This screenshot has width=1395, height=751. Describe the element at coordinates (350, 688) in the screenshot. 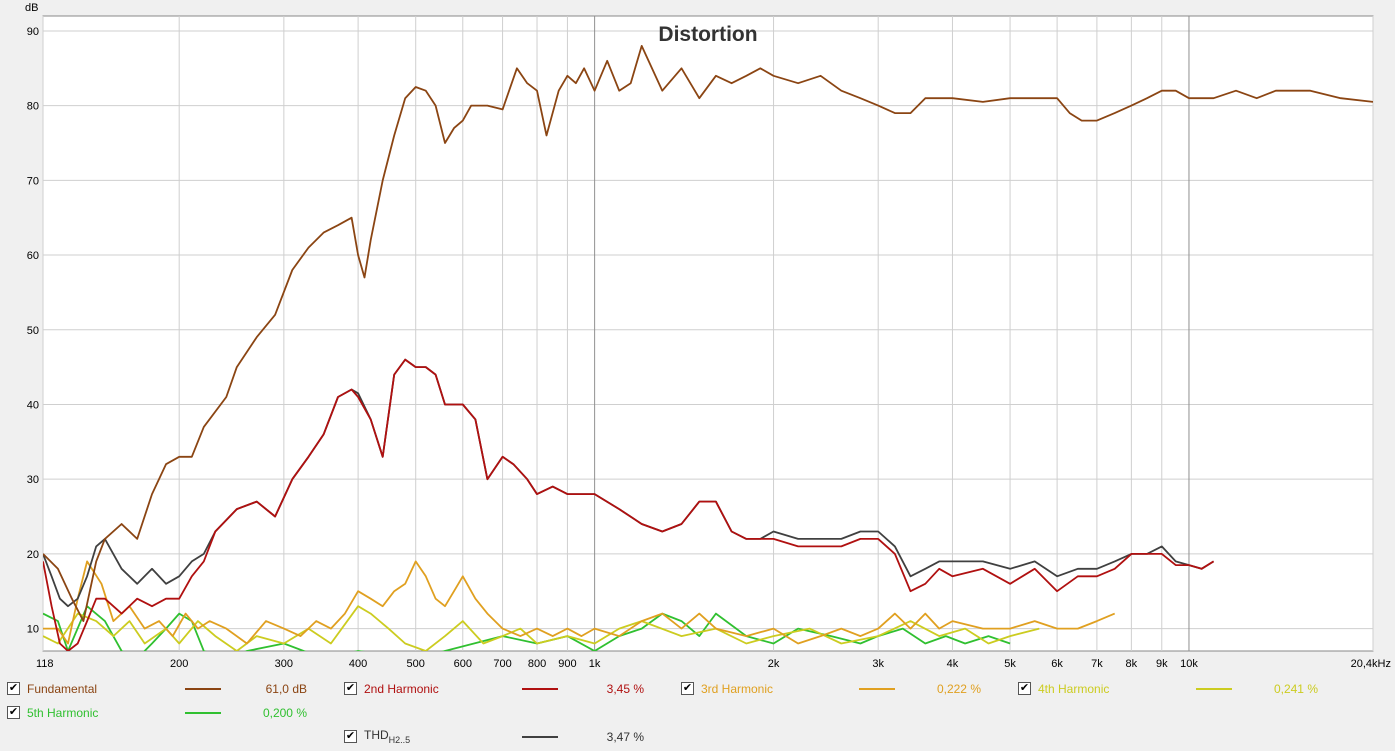

I see `2nd-harmonic-checkbox: ✔` at that location.